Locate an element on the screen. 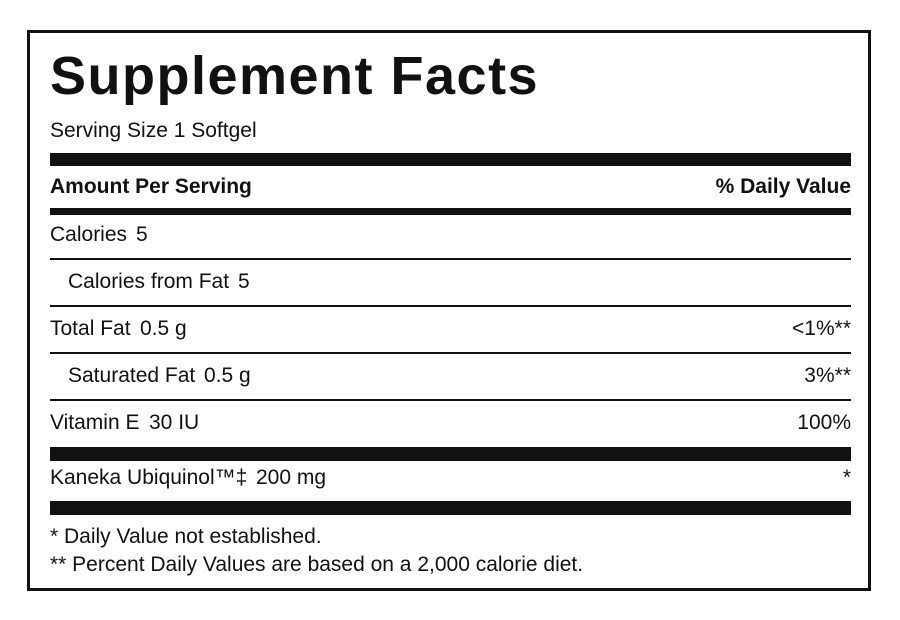  header-amount: Amount Per Serving is located at coordinates (151, 186).